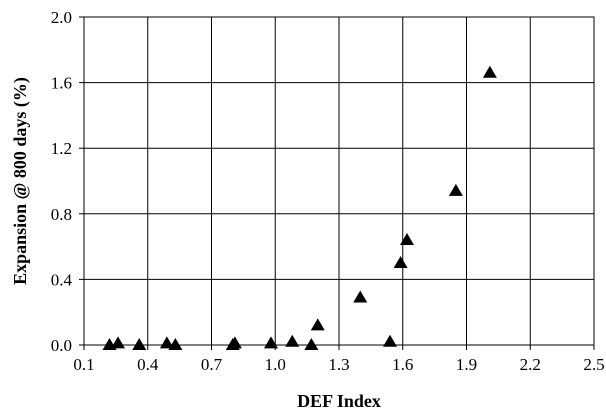  Describe the element at coordinates (61, 345) in the screenshot. I see `y-tick-label: 0.0` at that location.